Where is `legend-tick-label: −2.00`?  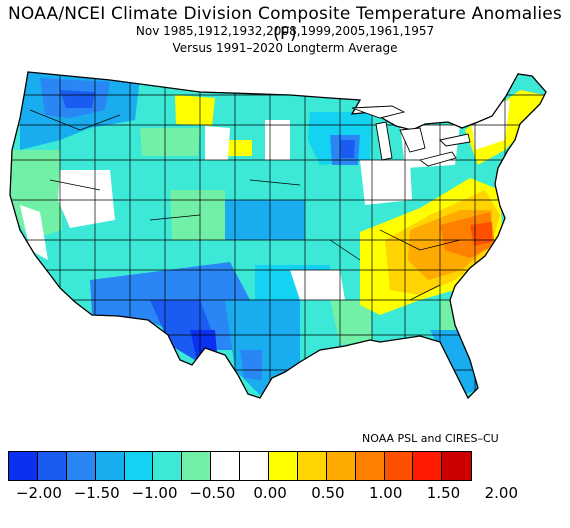 legend-tick-label: −2.00 is located at coordinates (38, 493).